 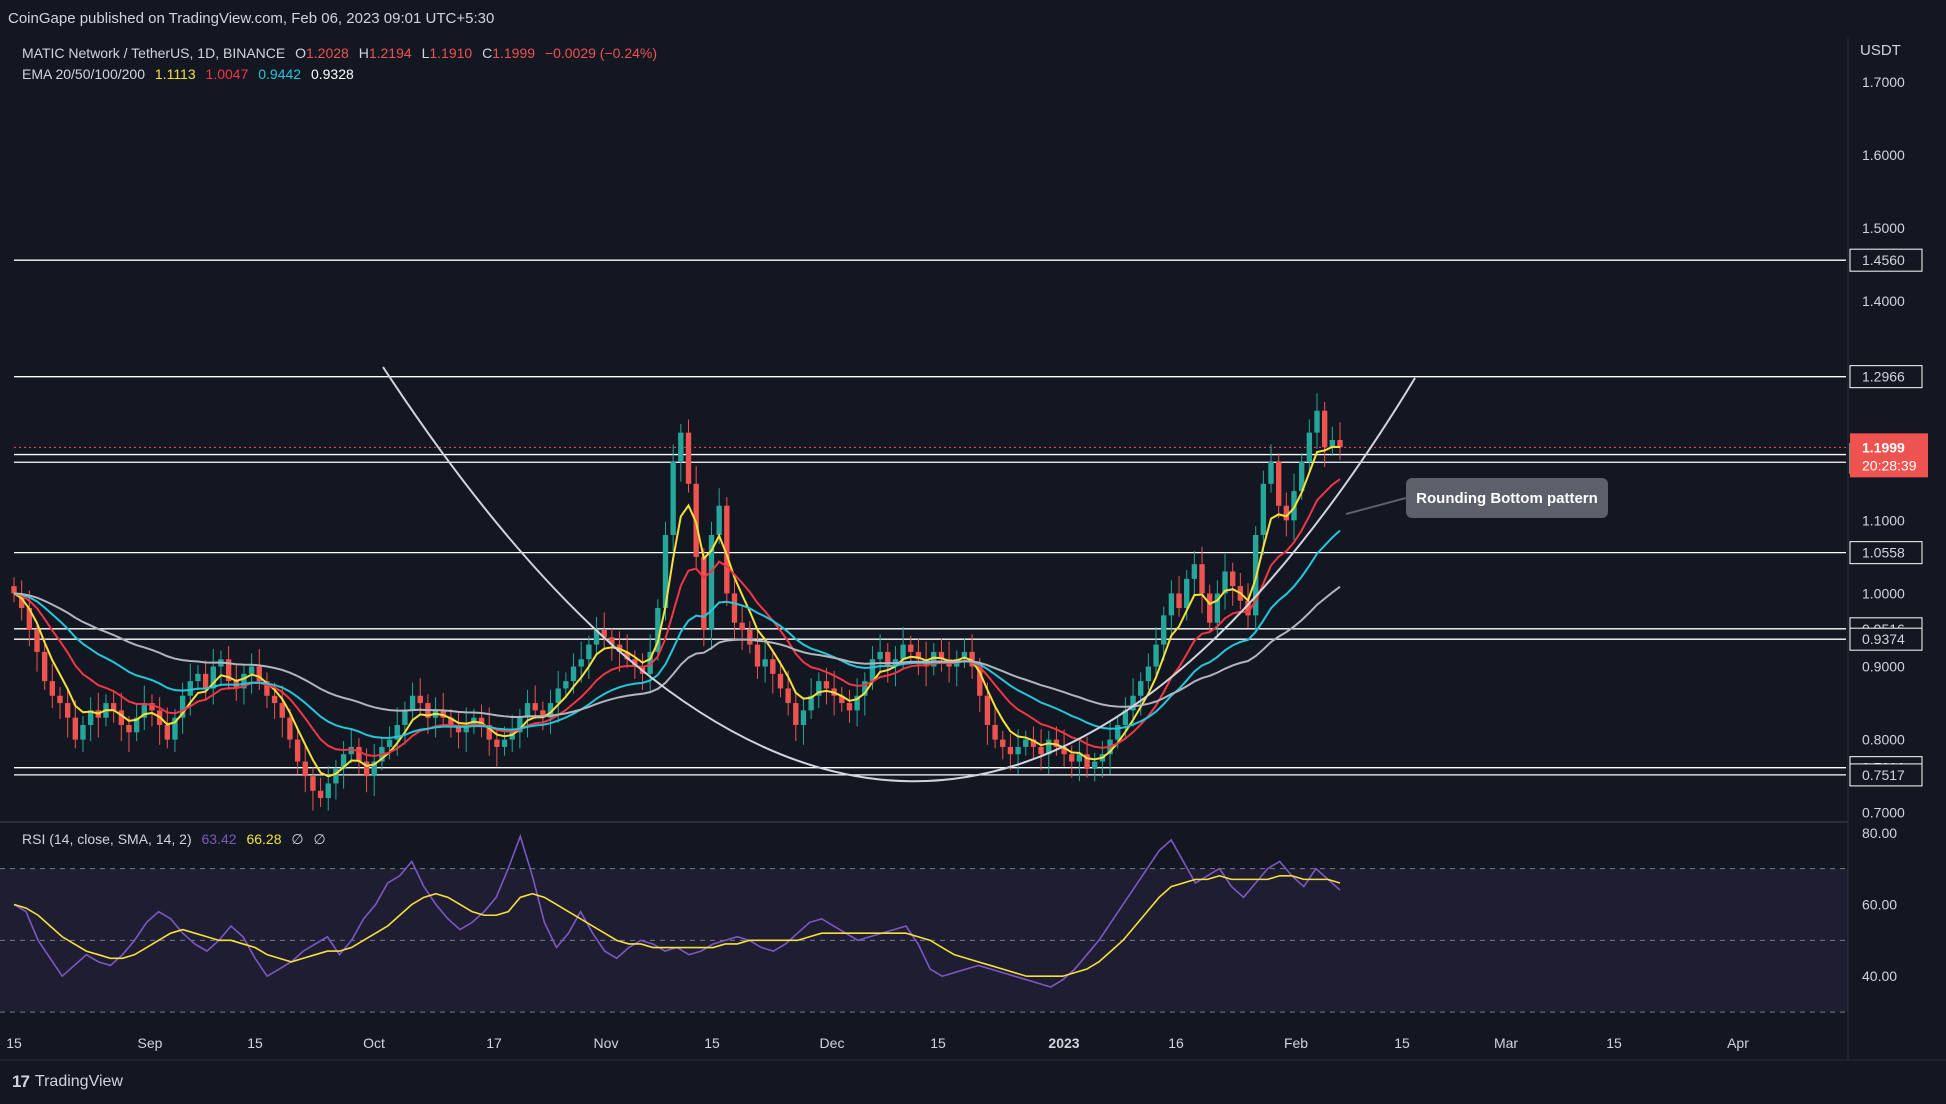 I want to click on ohlc-open: O1.2028, so click(x=322, y=53).